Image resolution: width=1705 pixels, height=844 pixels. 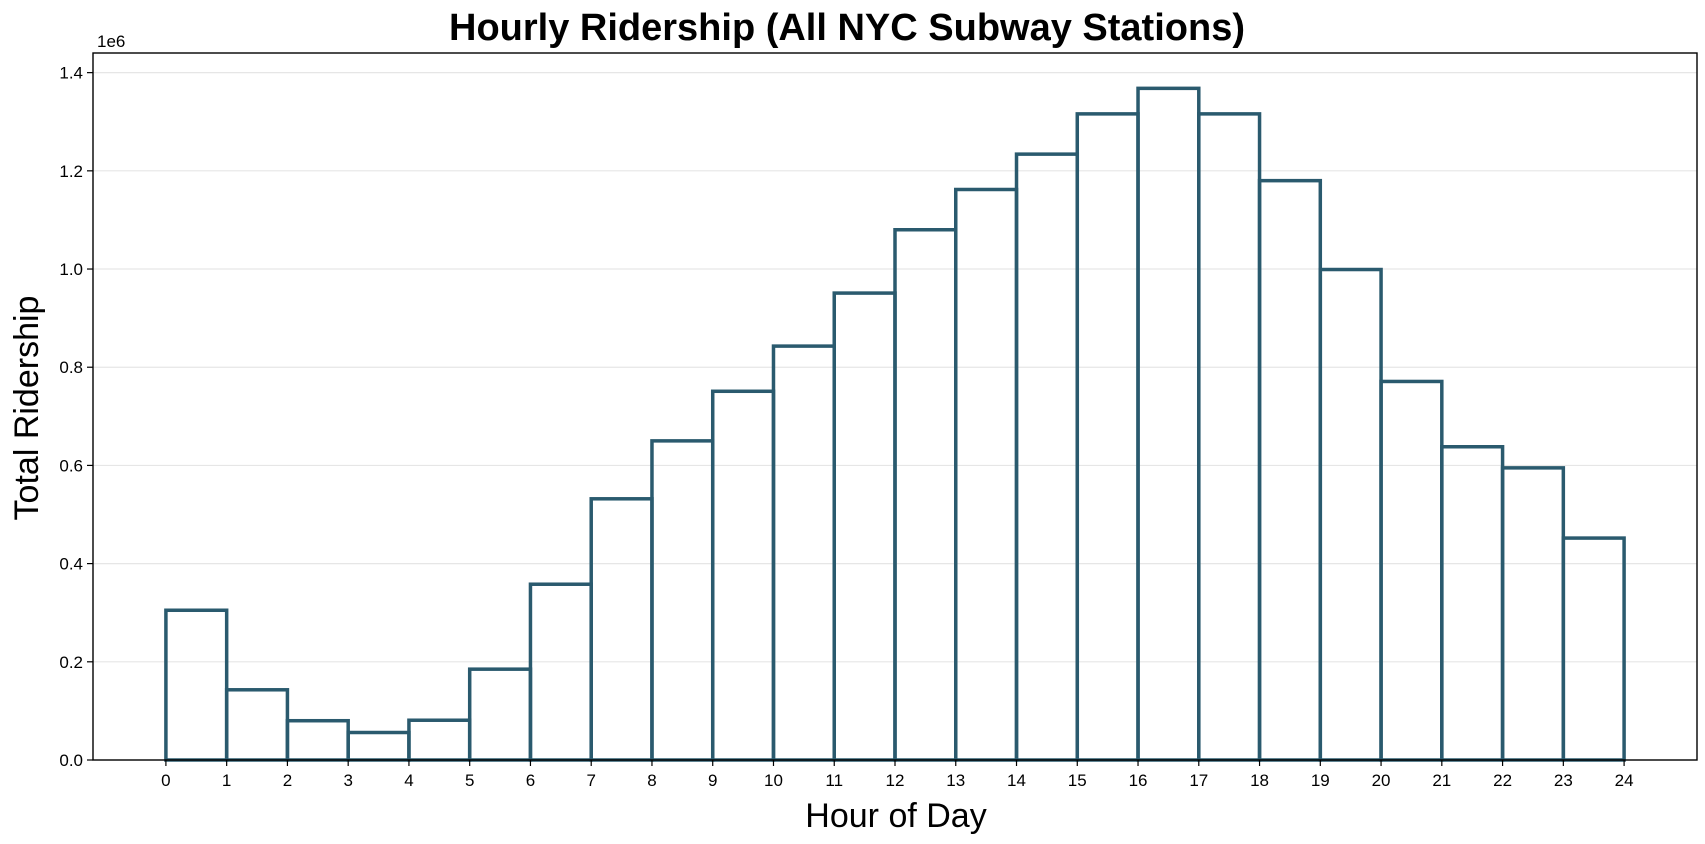 What do you see at coordinates (1502, 780) in the screenshot?
I see `x-tick-label-22: 22` at bounding box center [1502, 780].